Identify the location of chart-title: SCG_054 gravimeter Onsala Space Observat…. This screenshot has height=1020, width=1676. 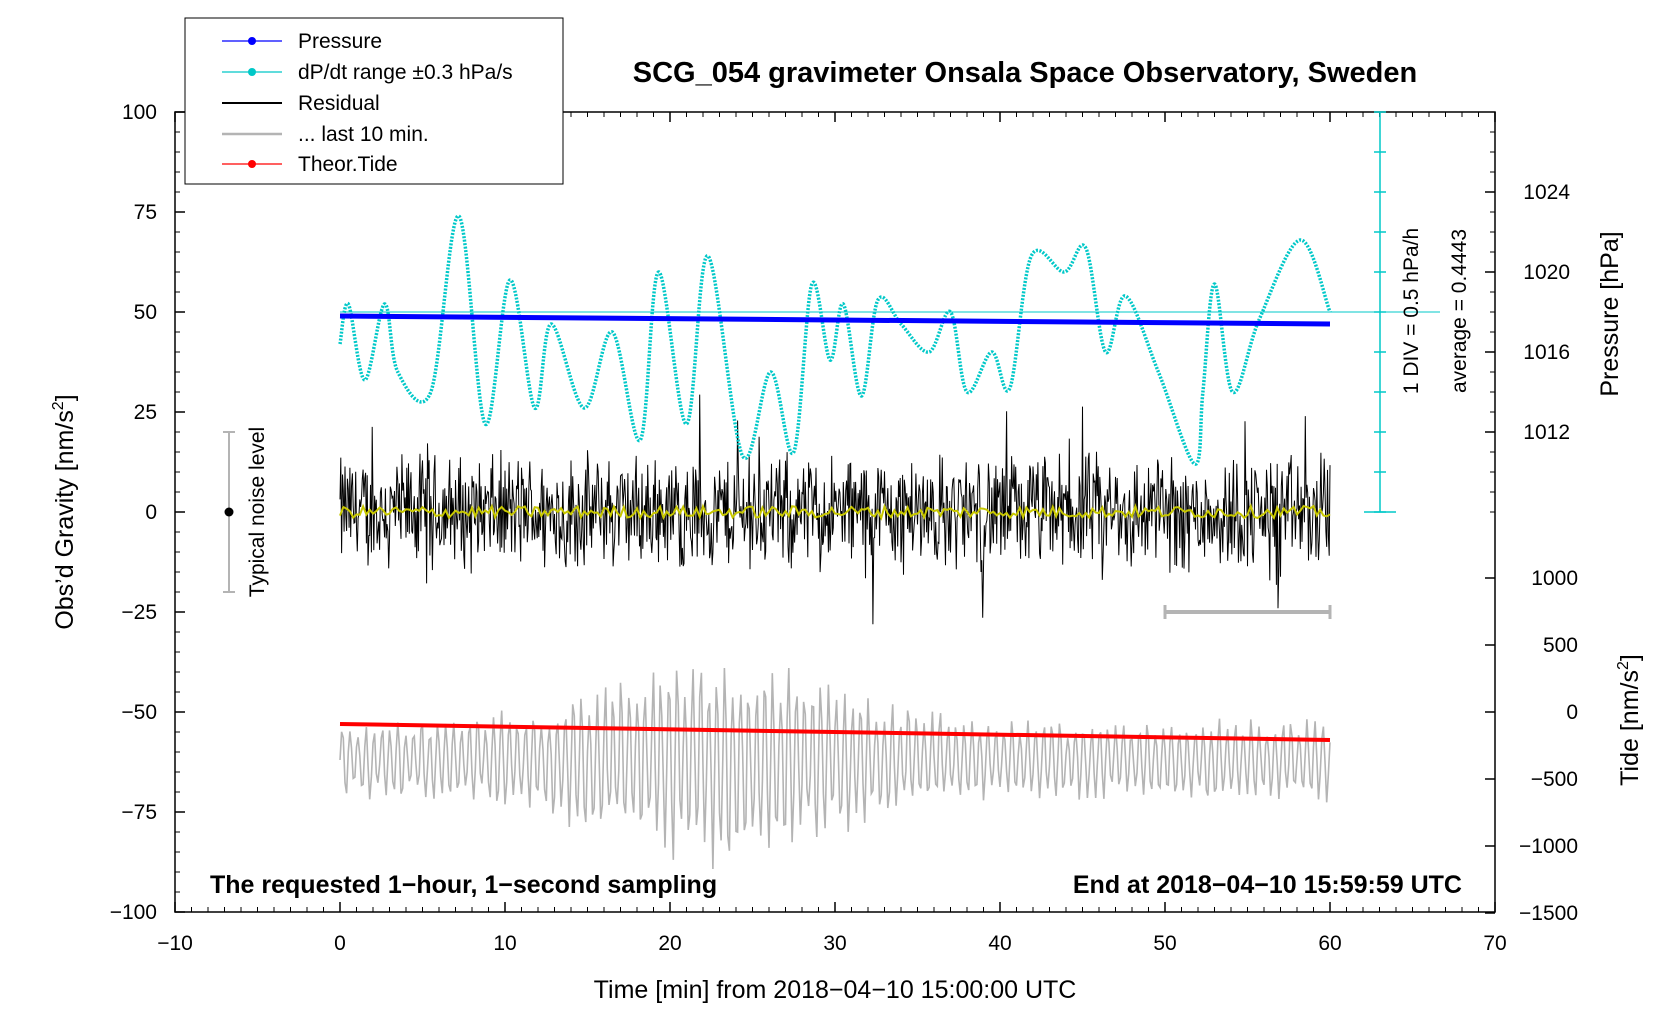
(1025, 73).